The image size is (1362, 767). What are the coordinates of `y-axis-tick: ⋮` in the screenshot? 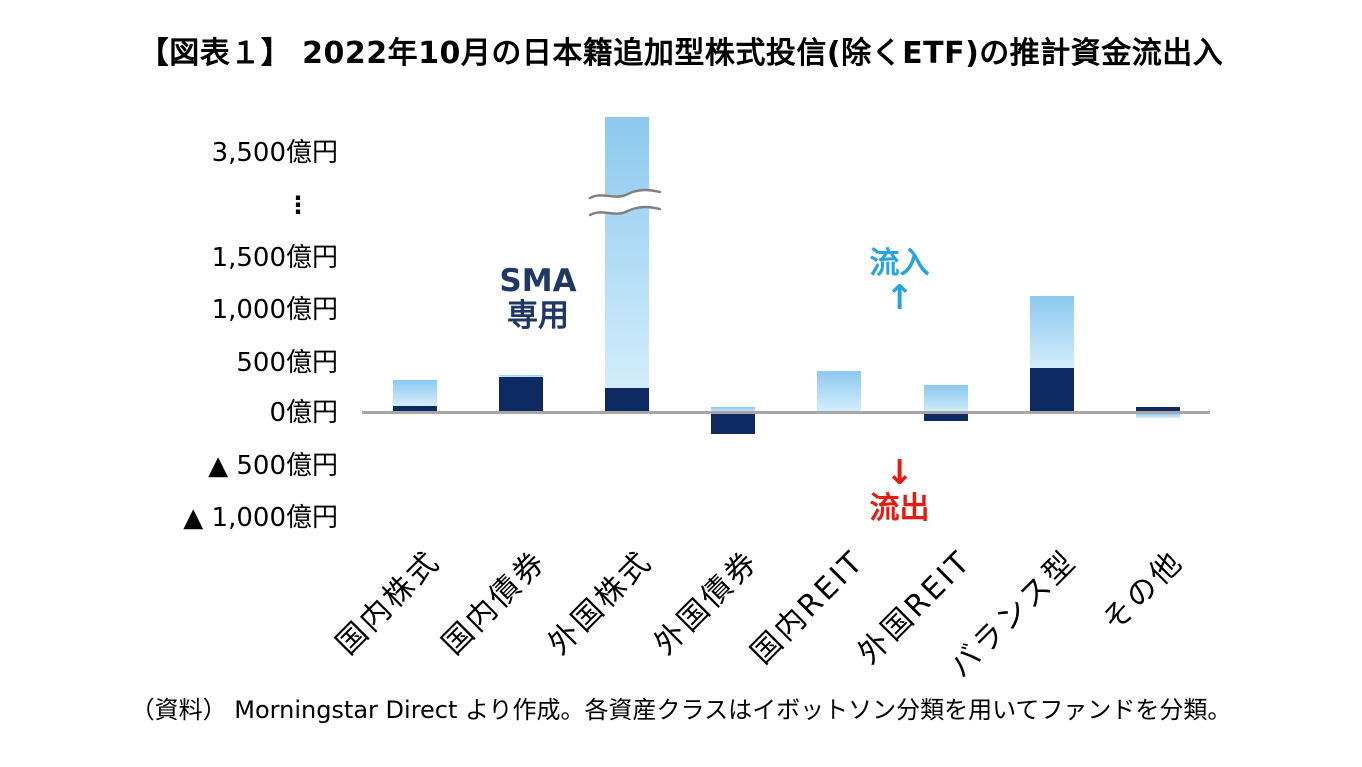 It's located at (298, 205).